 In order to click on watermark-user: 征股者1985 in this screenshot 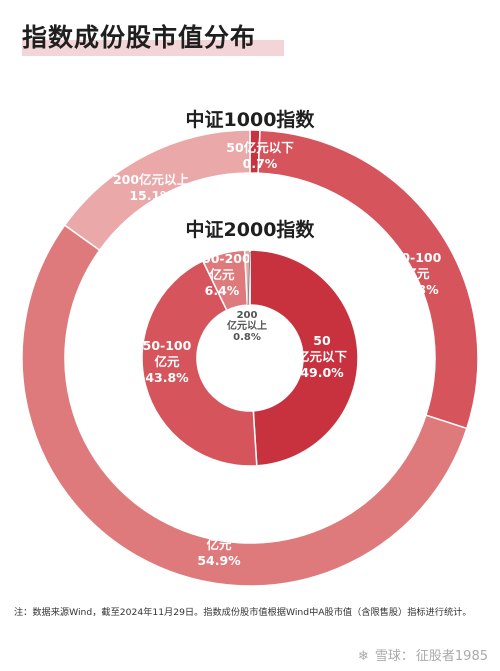, I will do `click(451, 656)`.